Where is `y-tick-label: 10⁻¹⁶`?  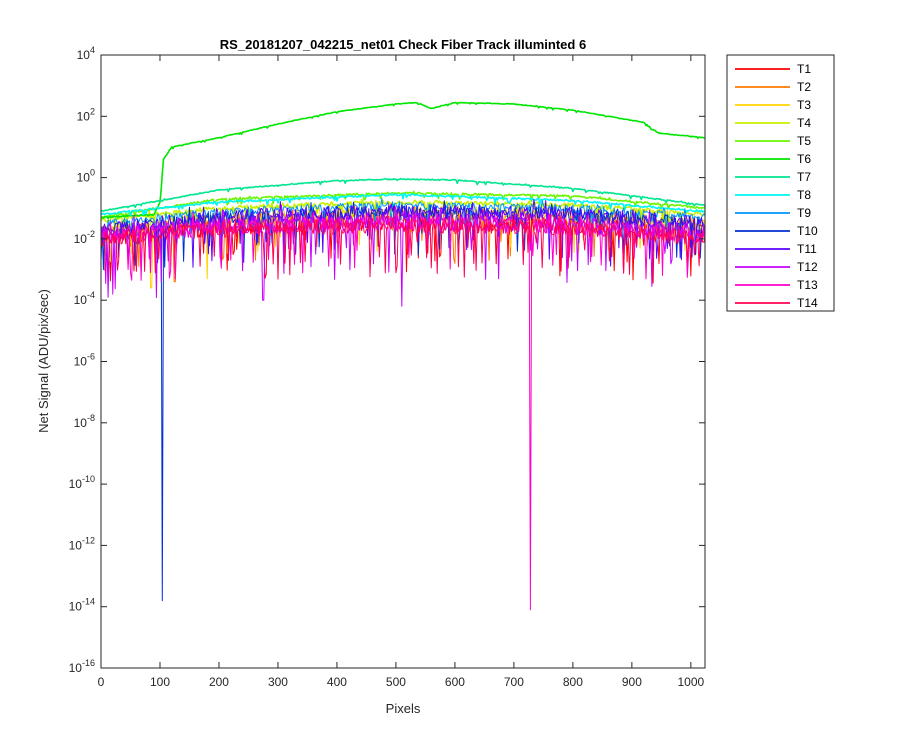 y-tick-label: 10⁻¹⁶ is located at coordinates (82, 666).